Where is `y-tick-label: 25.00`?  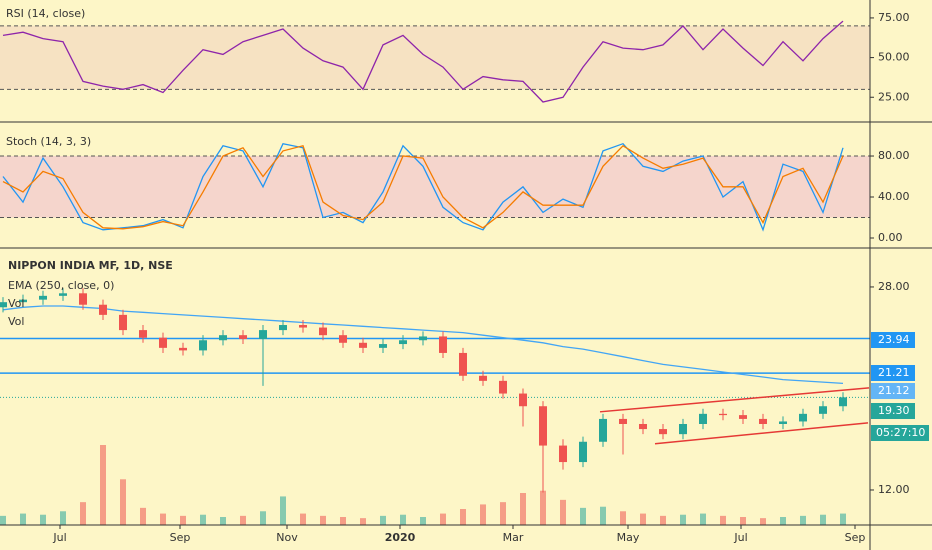 y-tick-label: 25.00 is located at coordinates (894, 96).